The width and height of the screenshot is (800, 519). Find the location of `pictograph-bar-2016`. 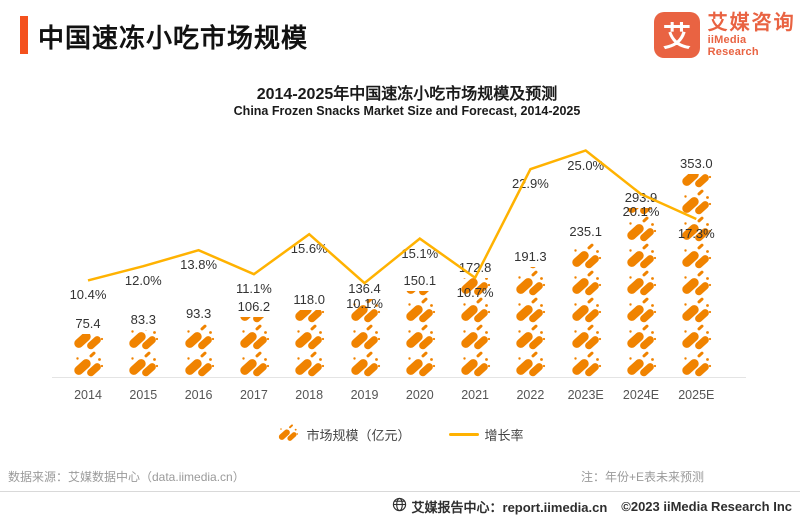

pictograph-bar-2016 is located at coordinates (199, 351).